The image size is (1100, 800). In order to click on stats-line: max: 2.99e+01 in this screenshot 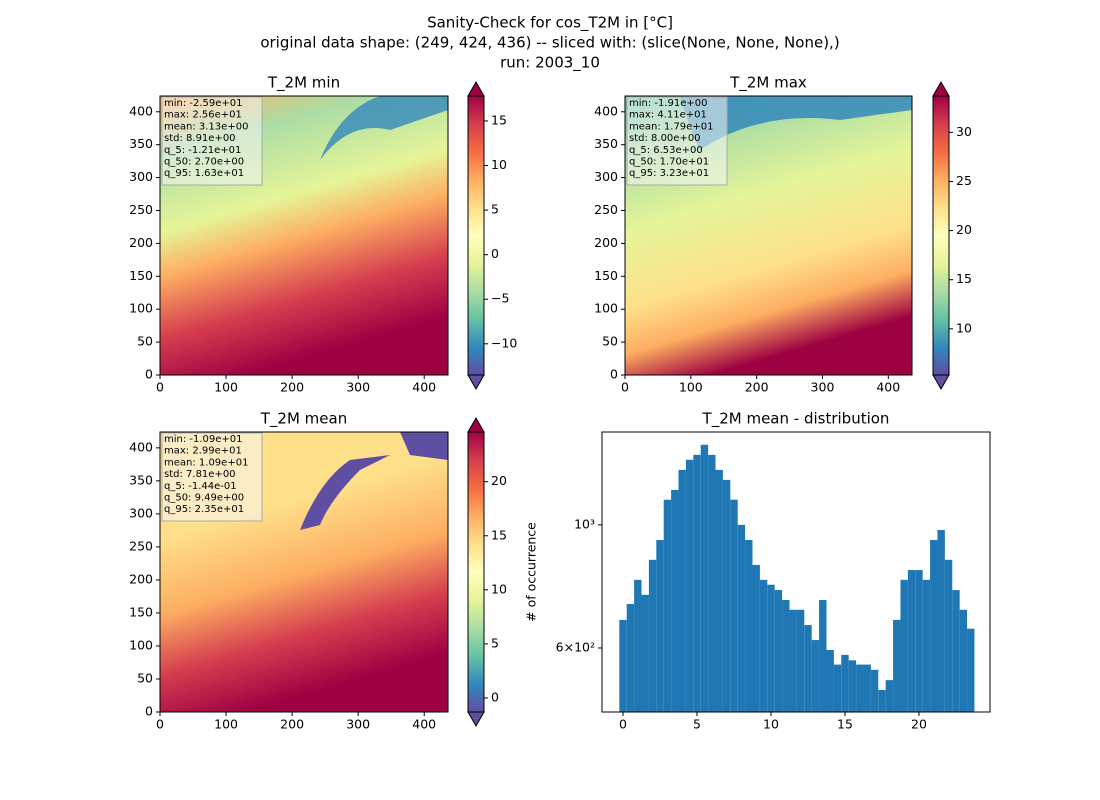, I will do `click(203, 451)`.